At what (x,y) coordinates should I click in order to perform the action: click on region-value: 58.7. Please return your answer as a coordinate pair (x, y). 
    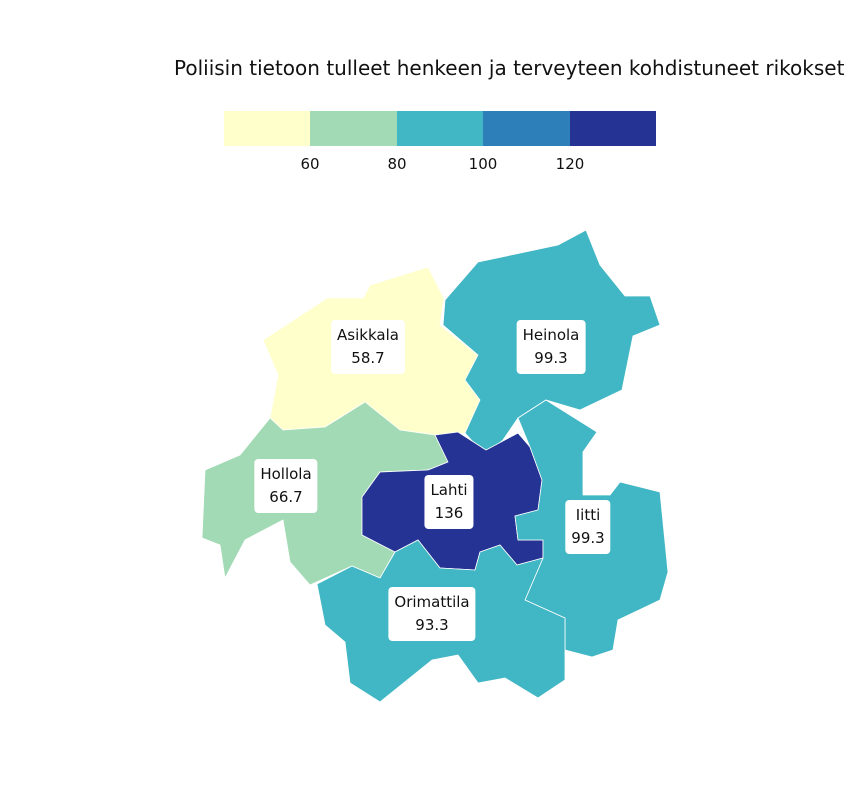
    Looking at the image, I should click on (368, 358).